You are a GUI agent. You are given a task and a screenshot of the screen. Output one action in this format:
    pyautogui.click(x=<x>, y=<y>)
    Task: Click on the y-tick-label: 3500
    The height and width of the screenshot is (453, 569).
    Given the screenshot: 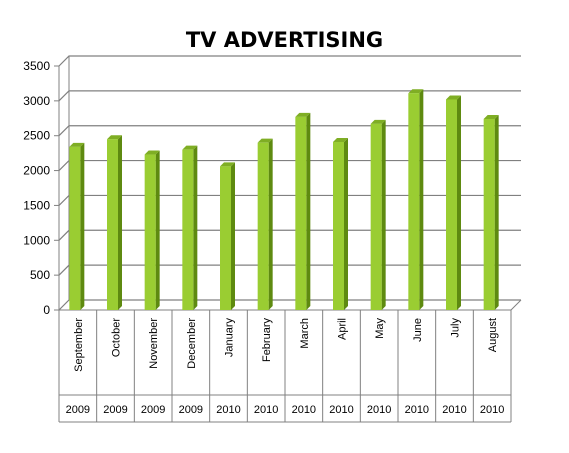 What is the action you would take?
    pyautogui.click(x=36, y=66)
    